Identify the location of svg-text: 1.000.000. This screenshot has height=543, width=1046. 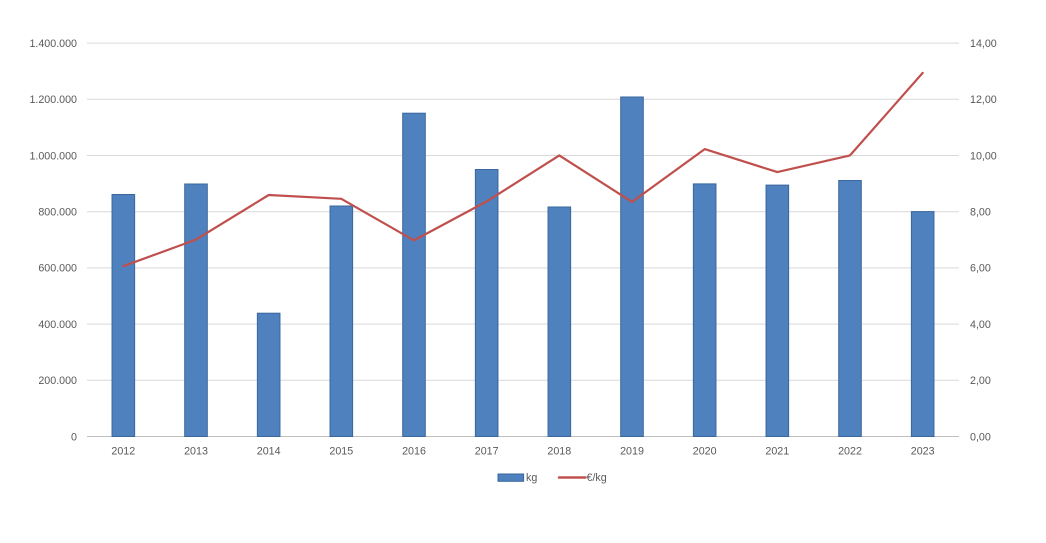
(53, 156).